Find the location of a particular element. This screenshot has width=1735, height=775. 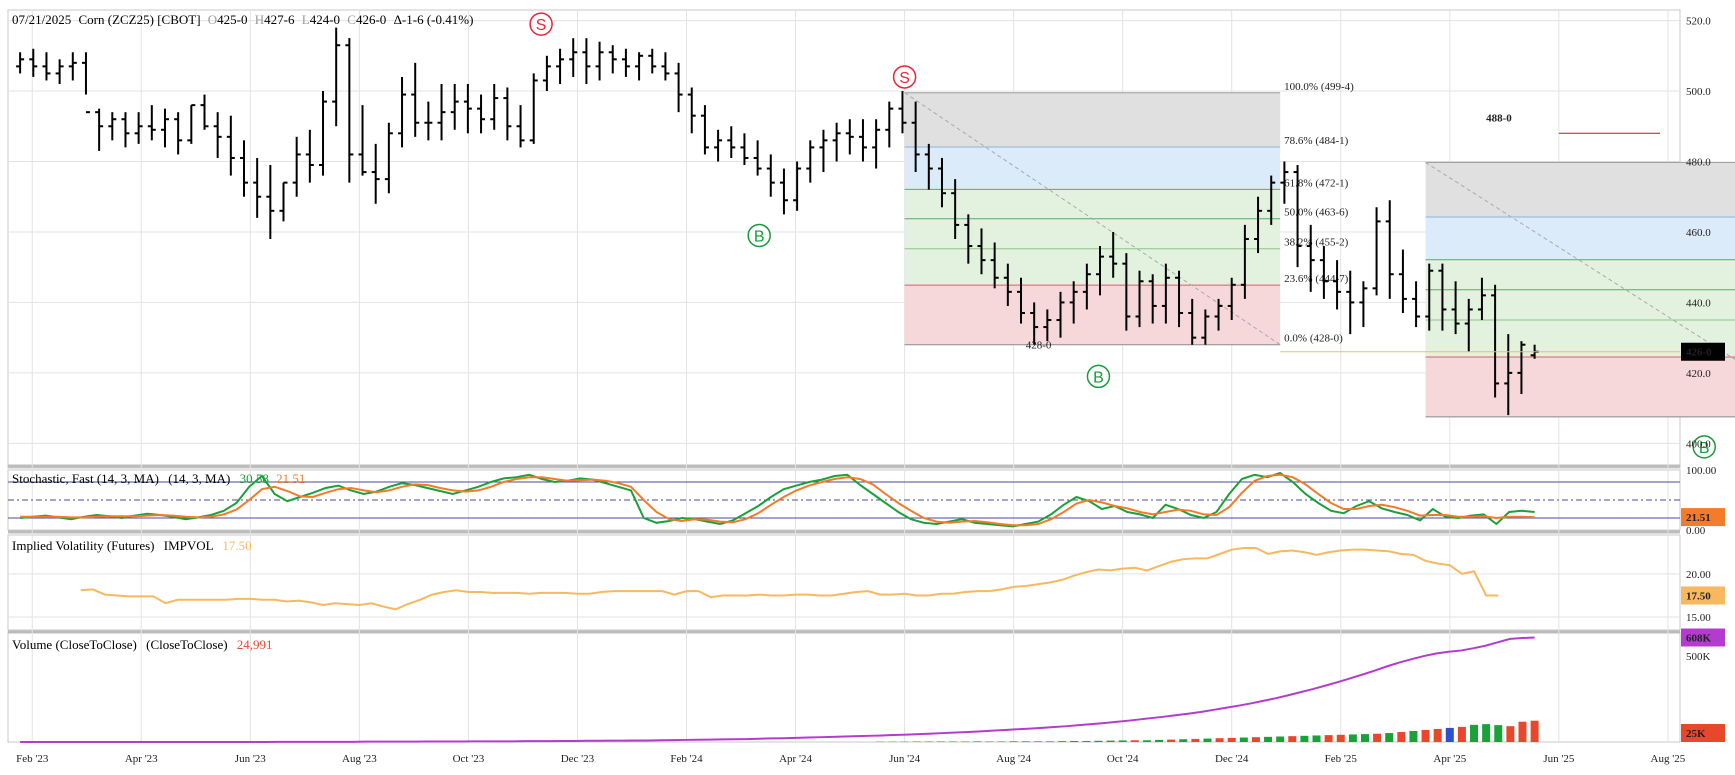

close-label: C is located at coordinates (351, 19).